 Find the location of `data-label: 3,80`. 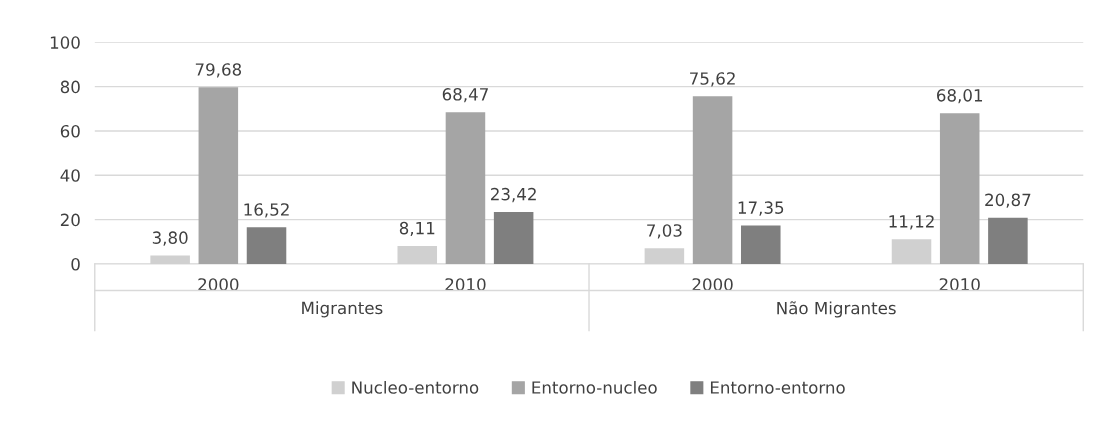

data-label: 3,80 is located at coordinates (170, 238).